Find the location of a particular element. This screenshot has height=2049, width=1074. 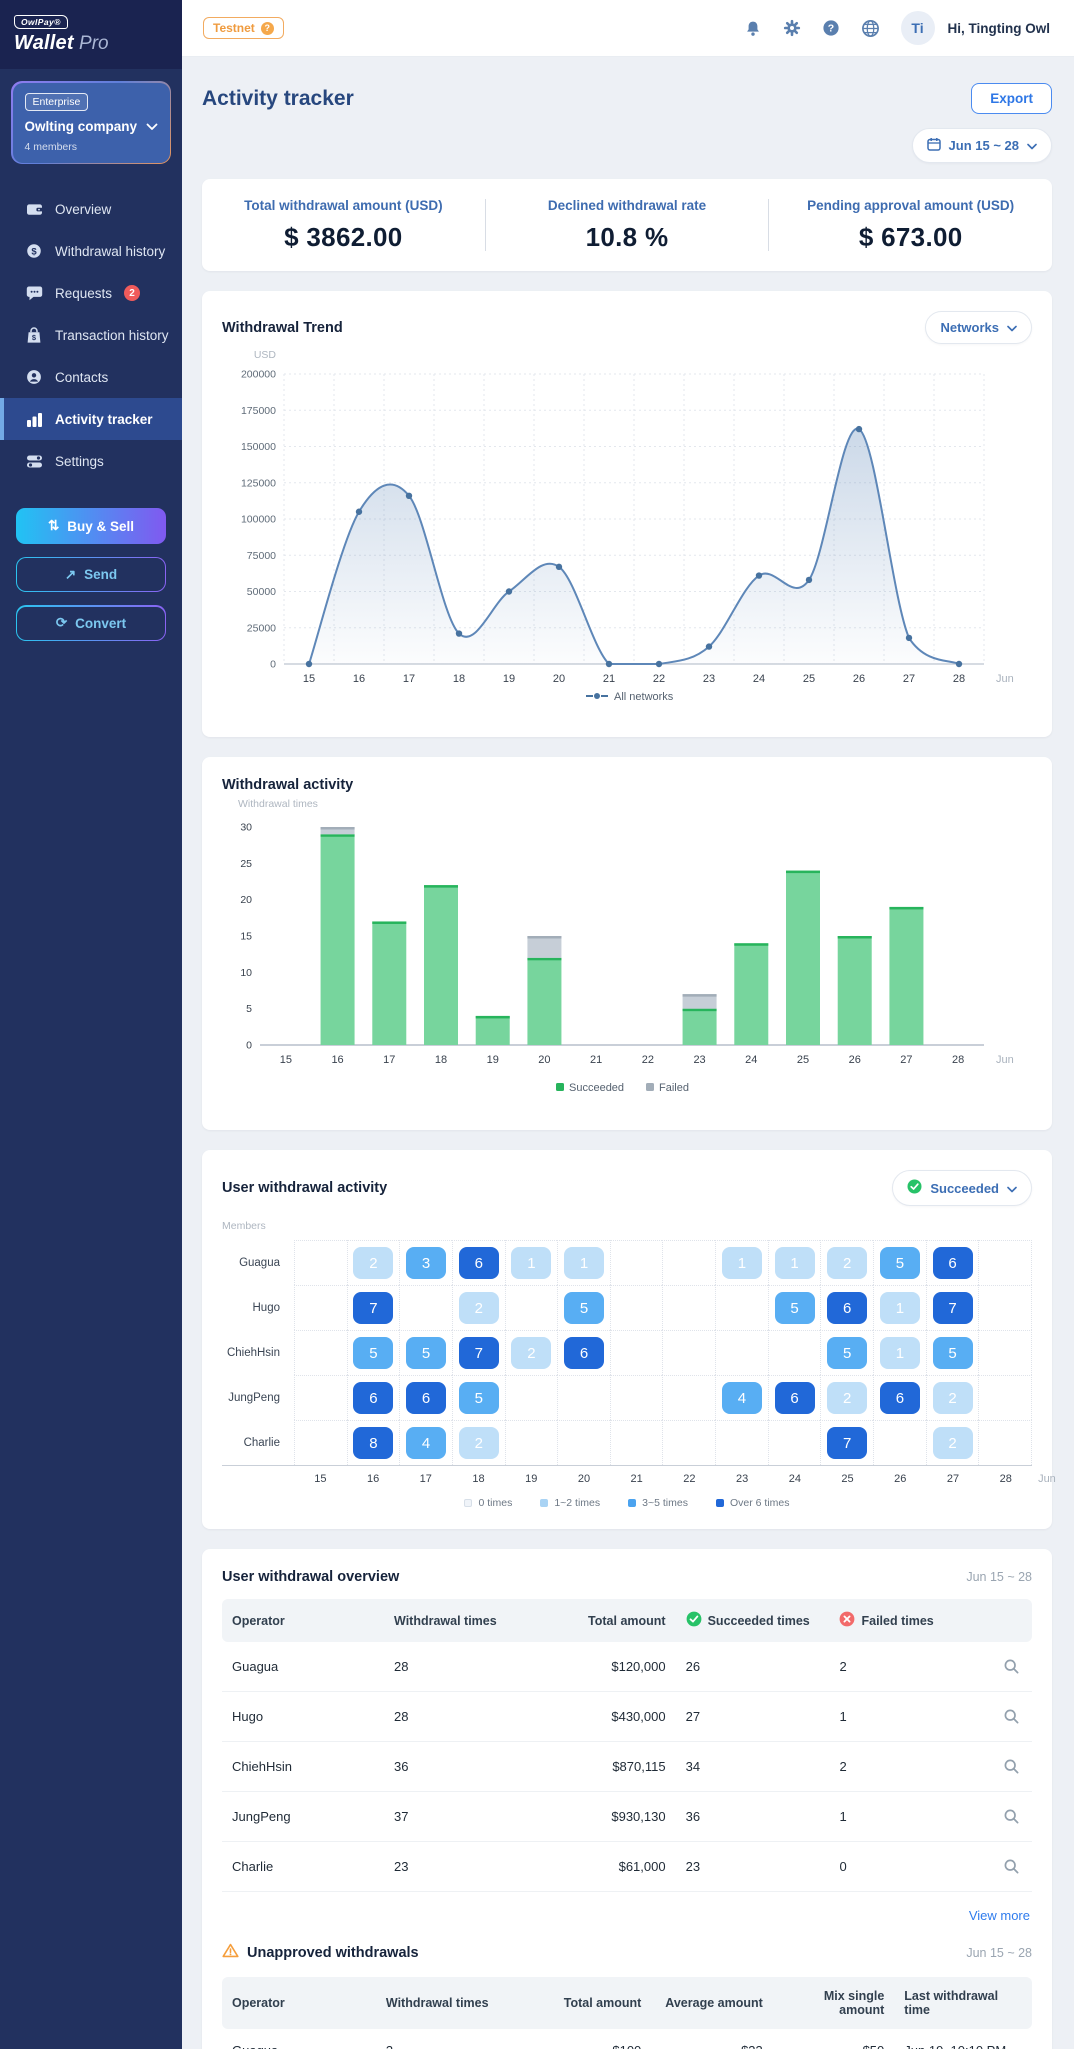

unapproved-table-title: Unapproved withdrawals is located at coordinates (333, 1953).